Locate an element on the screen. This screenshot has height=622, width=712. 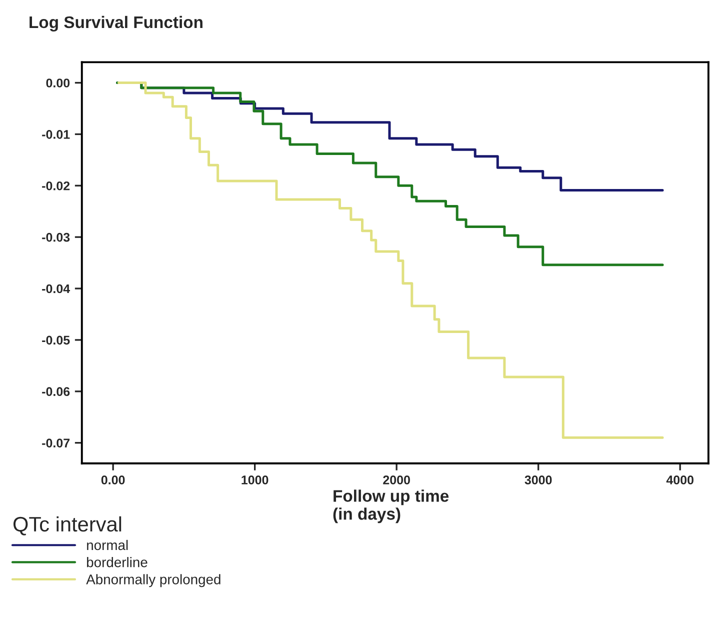
legend-label: Abnormally prolonged is located at coordinates (153, 581).